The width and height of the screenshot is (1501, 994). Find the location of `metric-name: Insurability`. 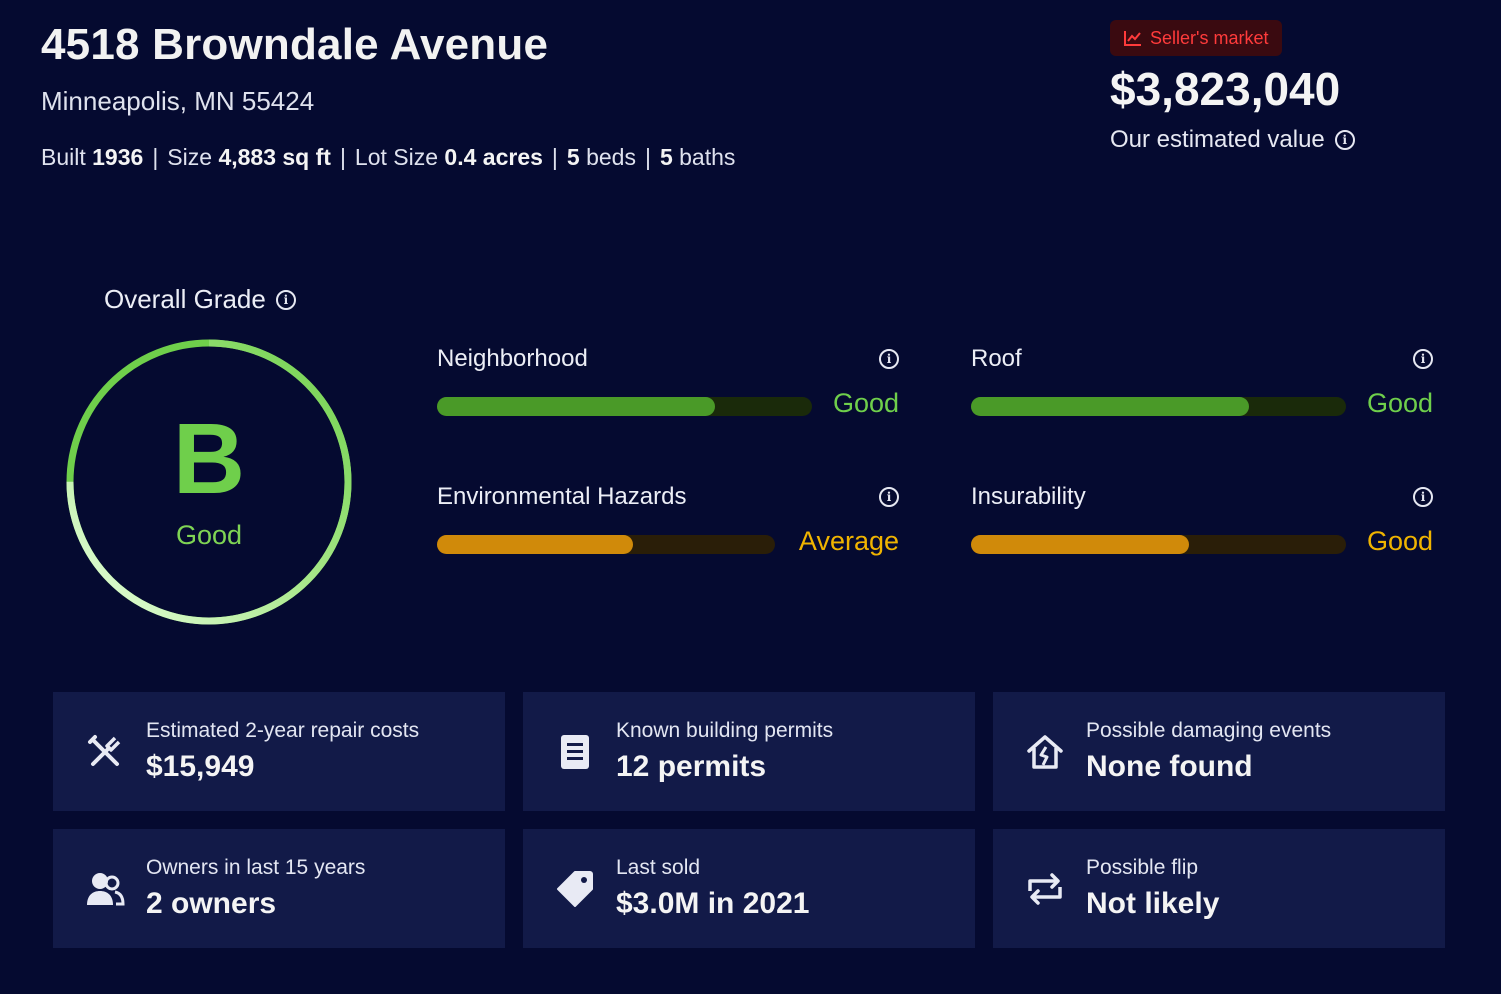

metric-name: Insurability is located at coordinates (1028, 496).